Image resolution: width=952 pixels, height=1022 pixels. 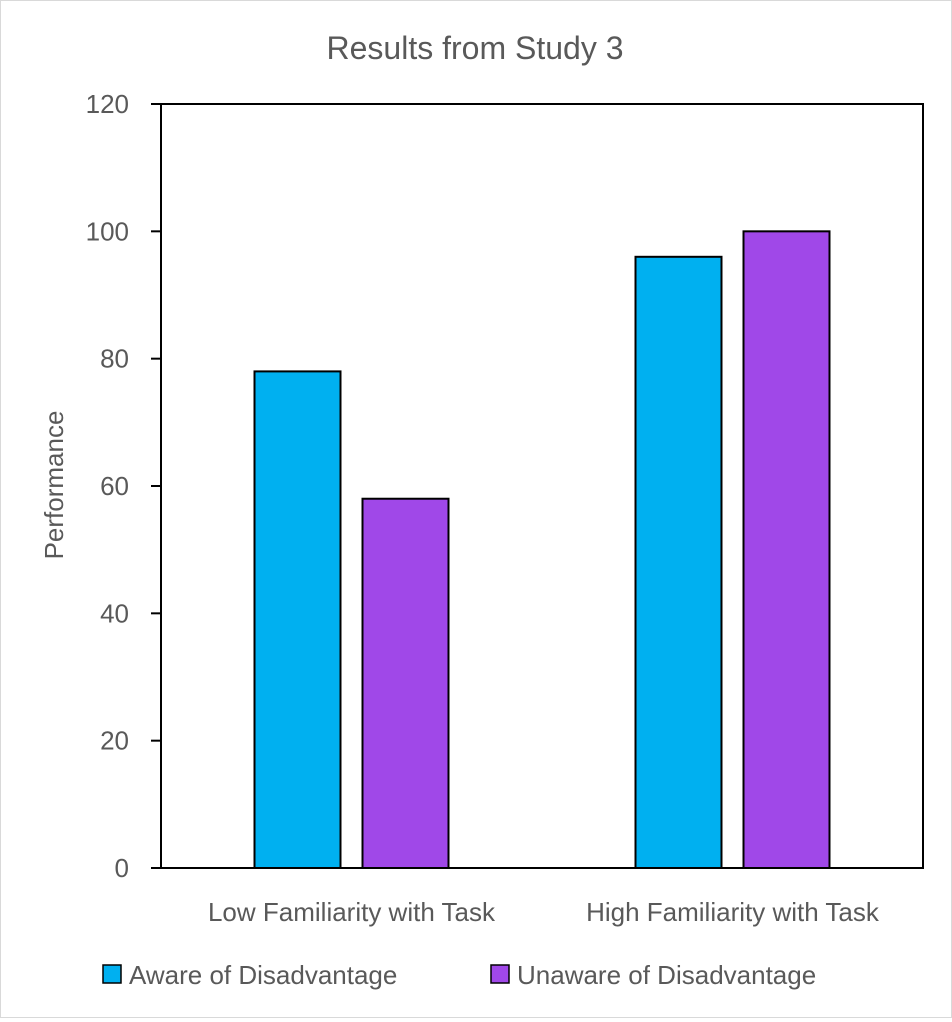 I want to click on y-tick-label: 120, so click(x=107, y=104).